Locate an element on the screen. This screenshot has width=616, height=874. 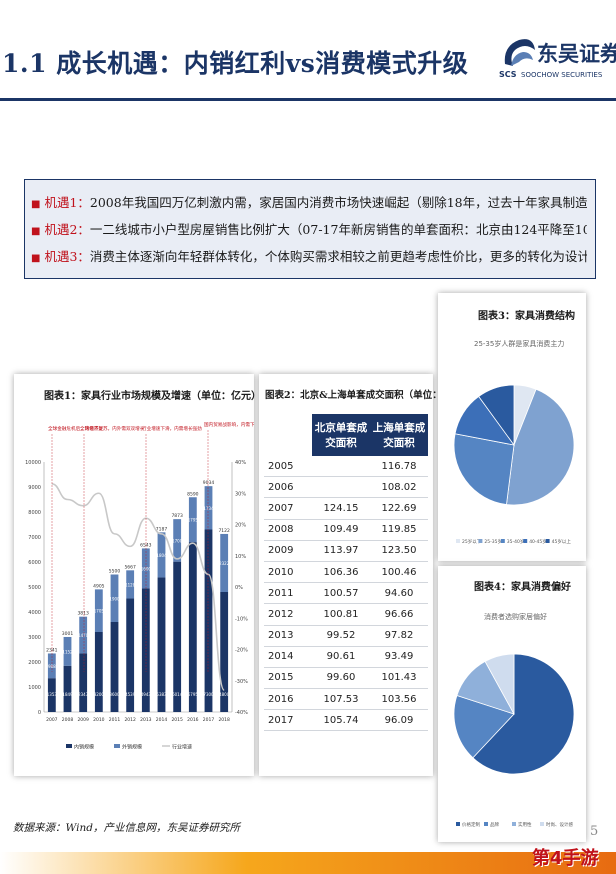
shanghai-cell: 119.85 is located at coordinates (399, 530).